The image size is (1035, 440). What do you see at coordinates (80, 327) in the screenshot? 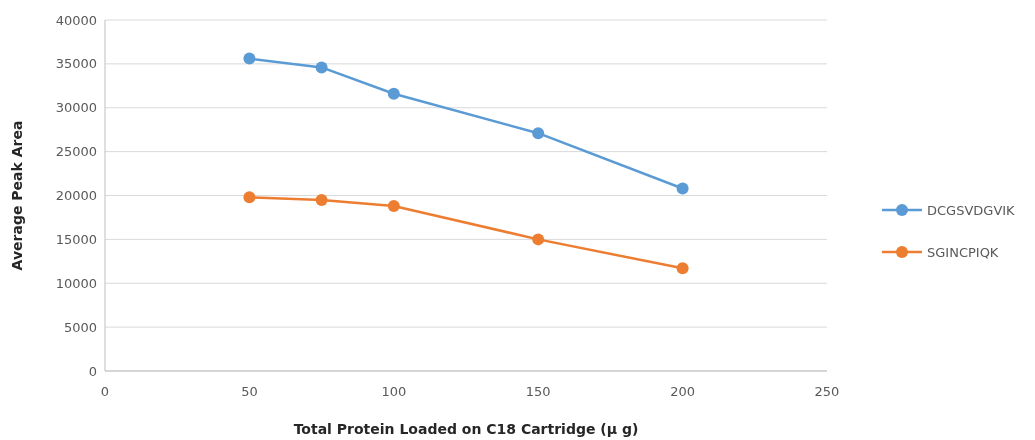
I see `y-tick-label: 5000` at bounding box center [80, 327].